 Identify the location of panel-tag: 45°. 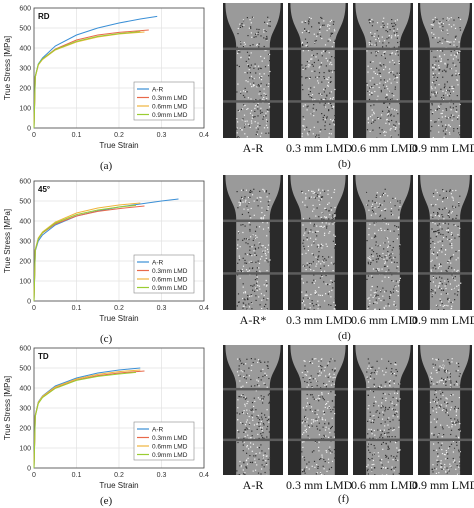
(44, 189).